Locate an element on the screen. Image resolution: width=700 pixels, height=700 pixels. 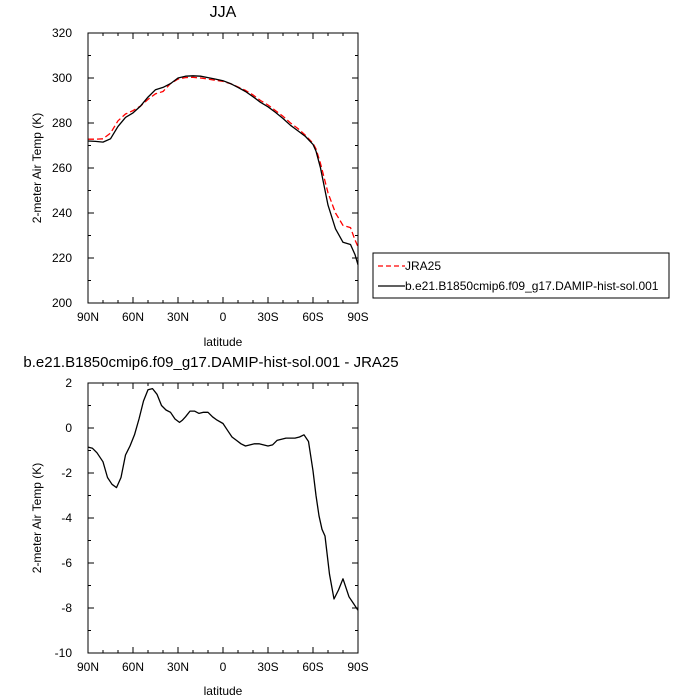
top-y-tick-label: 220 is located at coordinates (62, 258).